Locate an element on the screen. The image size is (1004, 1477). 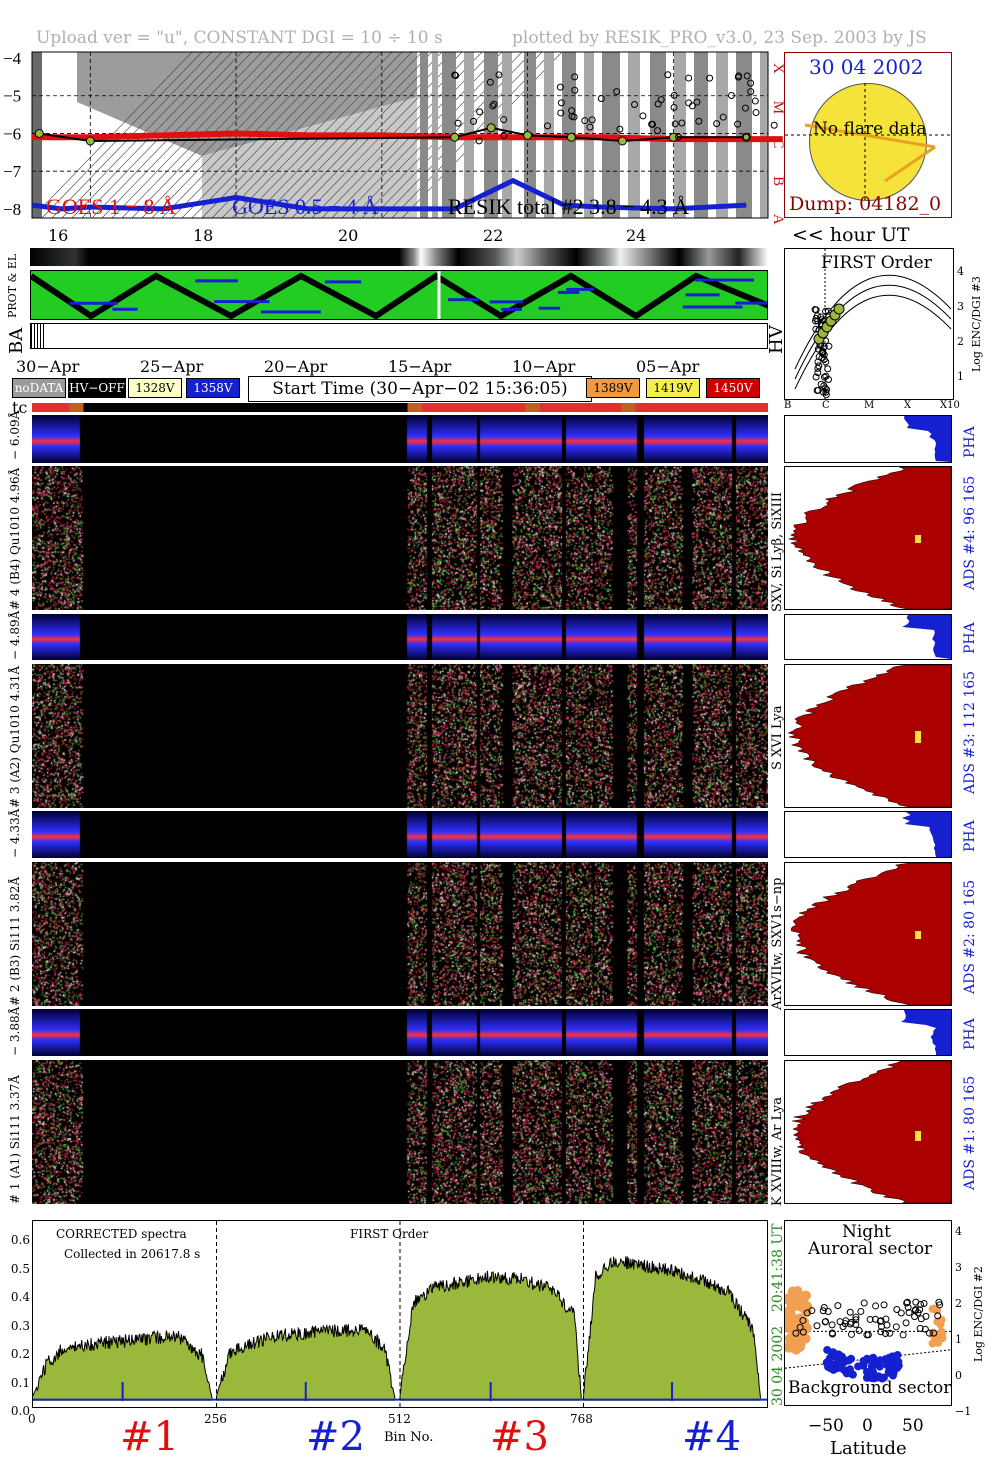
lat-ytick-1: 1 is located at coordinates (958, 1339).